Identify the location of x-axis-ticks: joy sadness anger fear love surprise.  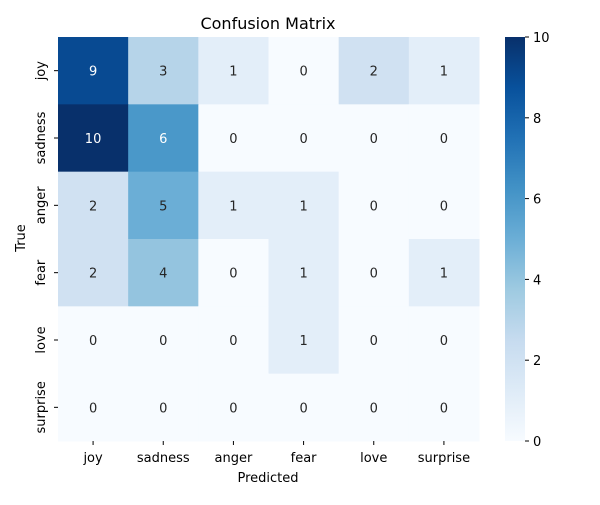
(276, 453).